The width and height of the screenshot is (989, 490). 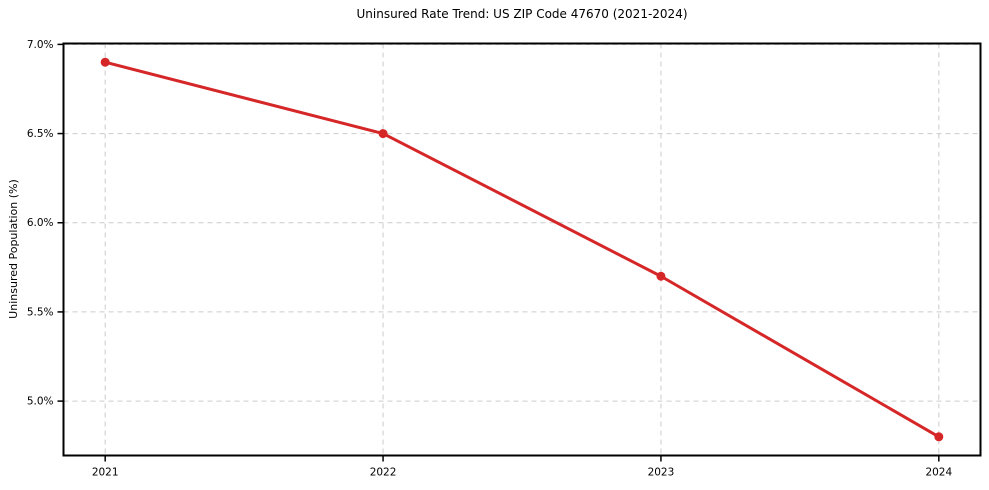 What do you see at coordinates (40, 402) in the screenshot?
I see `y-tick-label: 5.0%` at bounding box center [40, 402].